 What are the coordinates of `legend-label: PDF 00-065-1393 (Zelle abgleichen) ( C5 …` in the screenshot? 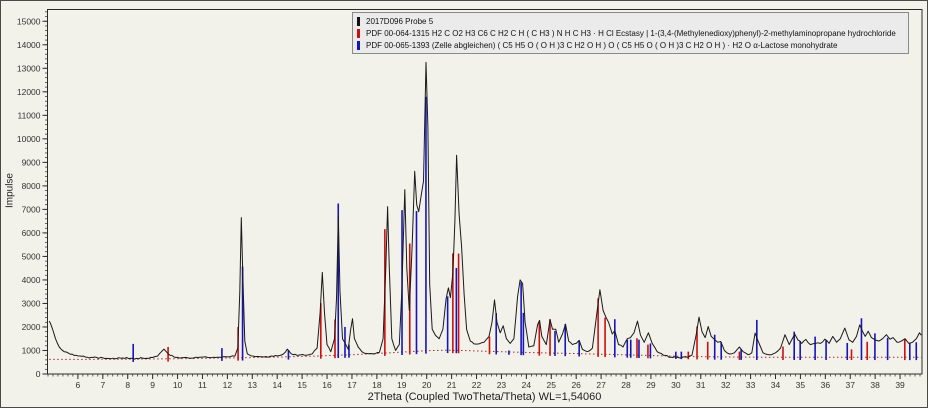 It's located at (602, 45).